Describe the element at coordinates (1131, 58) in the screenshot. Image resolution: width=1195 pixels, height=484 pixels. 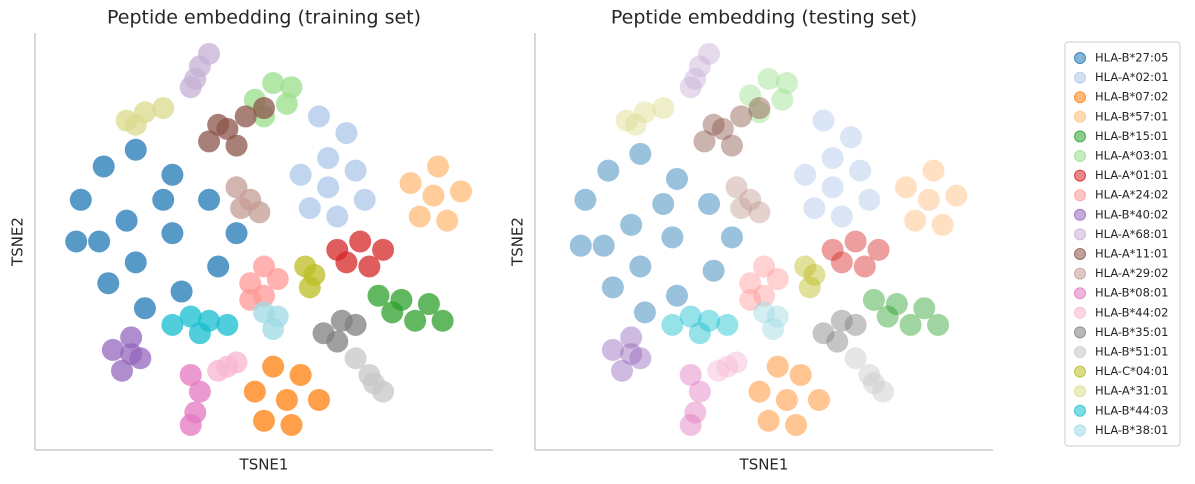
I see `legend-label: HLA-B*27:05` at that location.